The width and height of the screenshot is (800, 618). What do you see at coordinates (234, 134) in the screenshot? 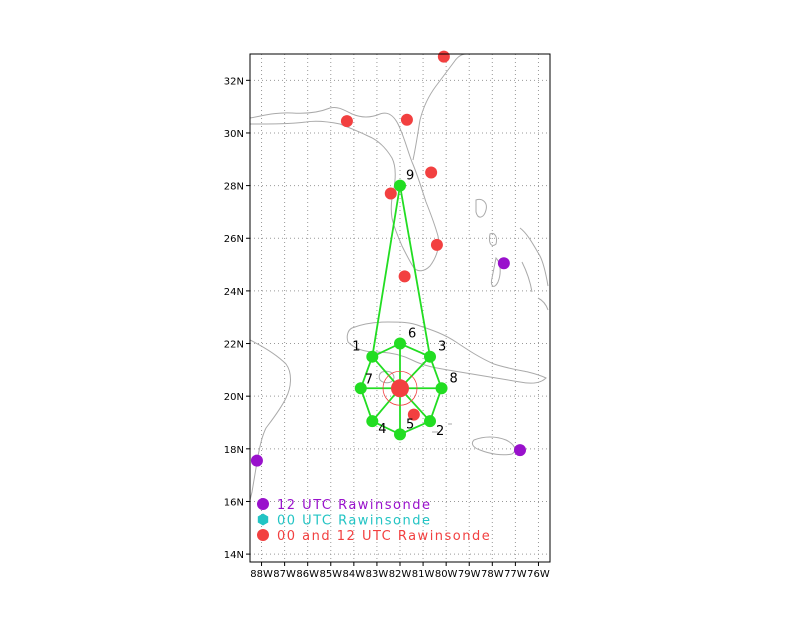
I see `y-tick-label: 30N` at bounding box center [234, 134].